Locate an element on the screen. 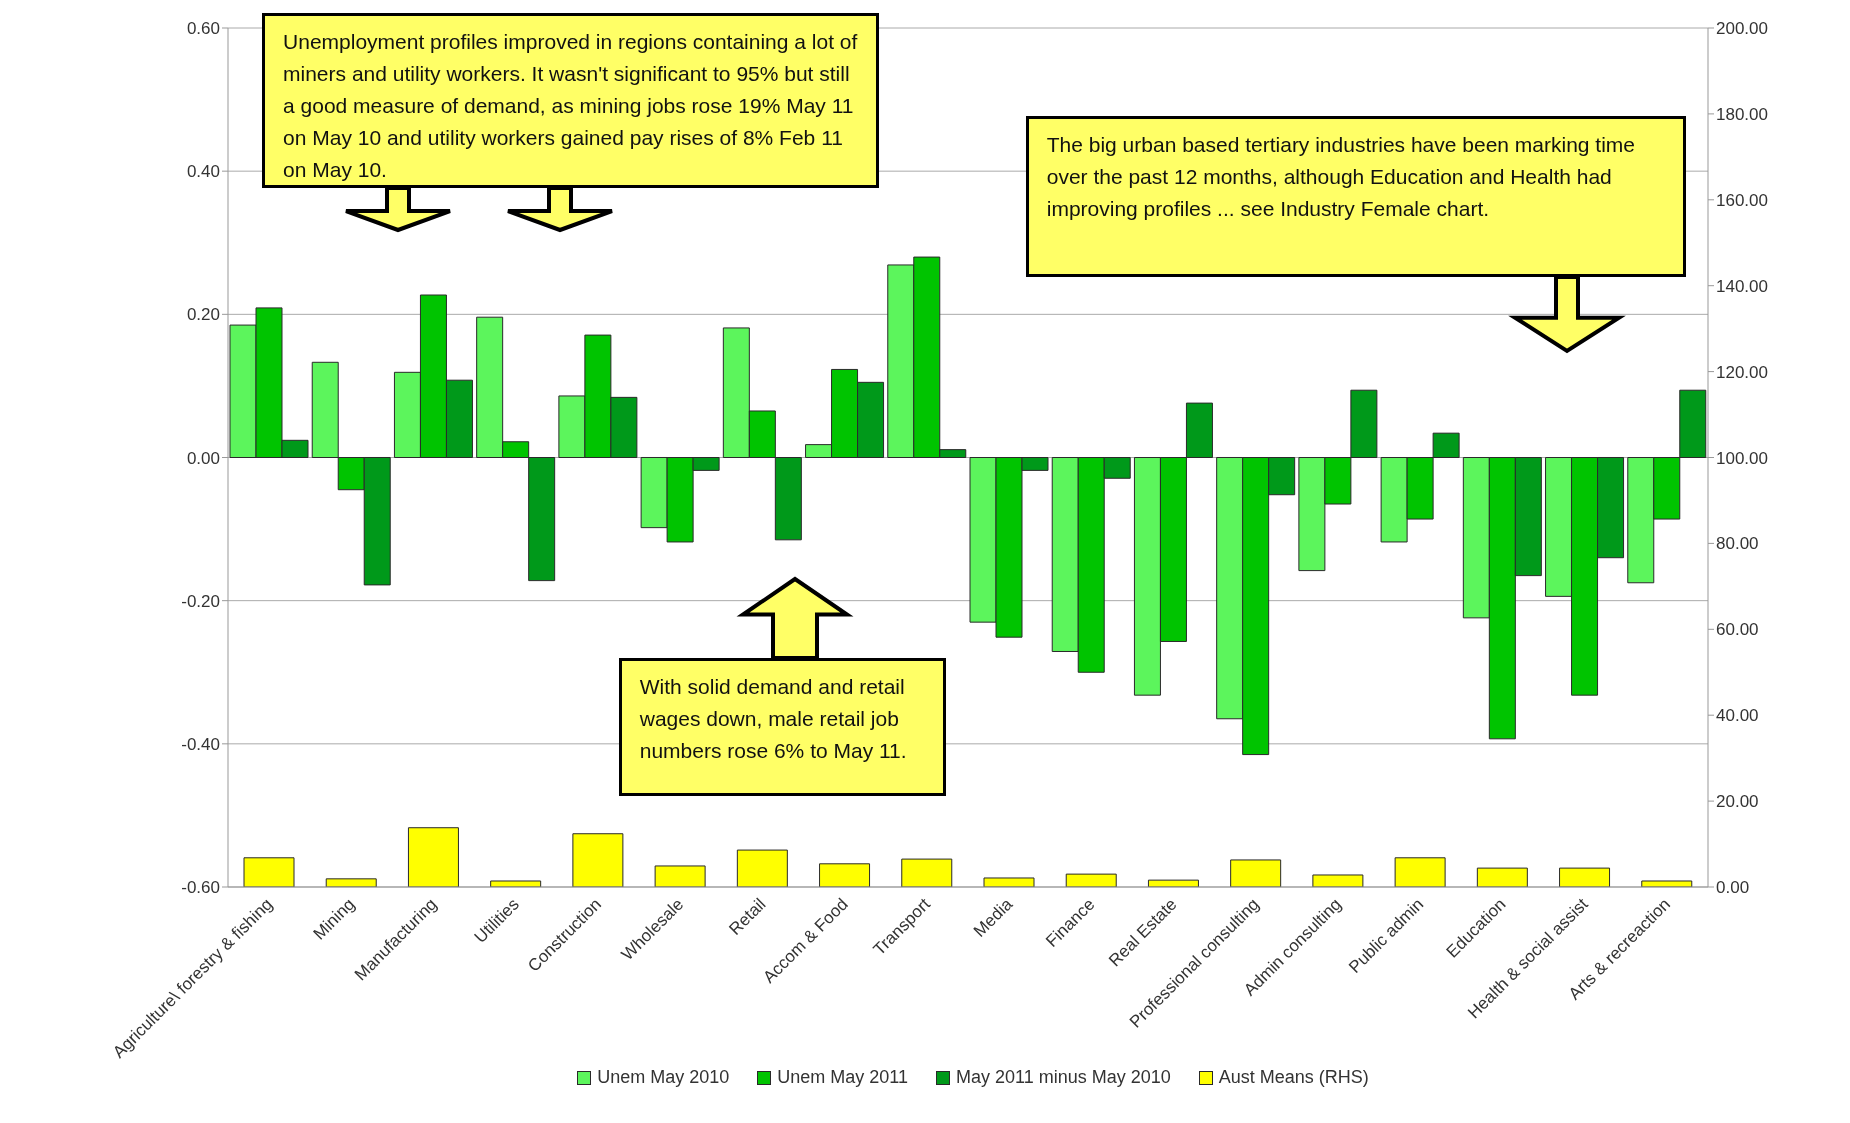 This screenshot has width=1850, height=1123. y-tick-label: 0.00 is located at coordinates (203, 458).